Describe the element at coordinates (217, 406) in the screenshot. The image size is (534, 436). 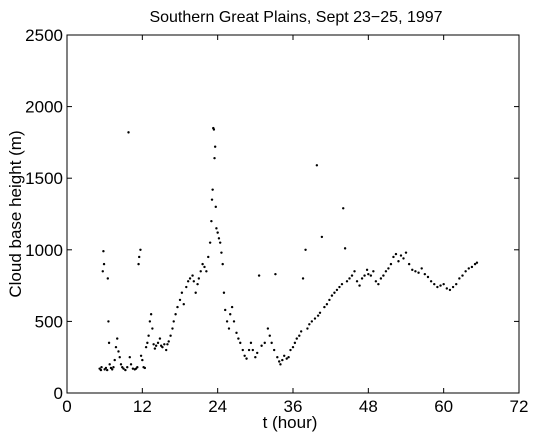
I see `x-tick-label: 24` at that location.